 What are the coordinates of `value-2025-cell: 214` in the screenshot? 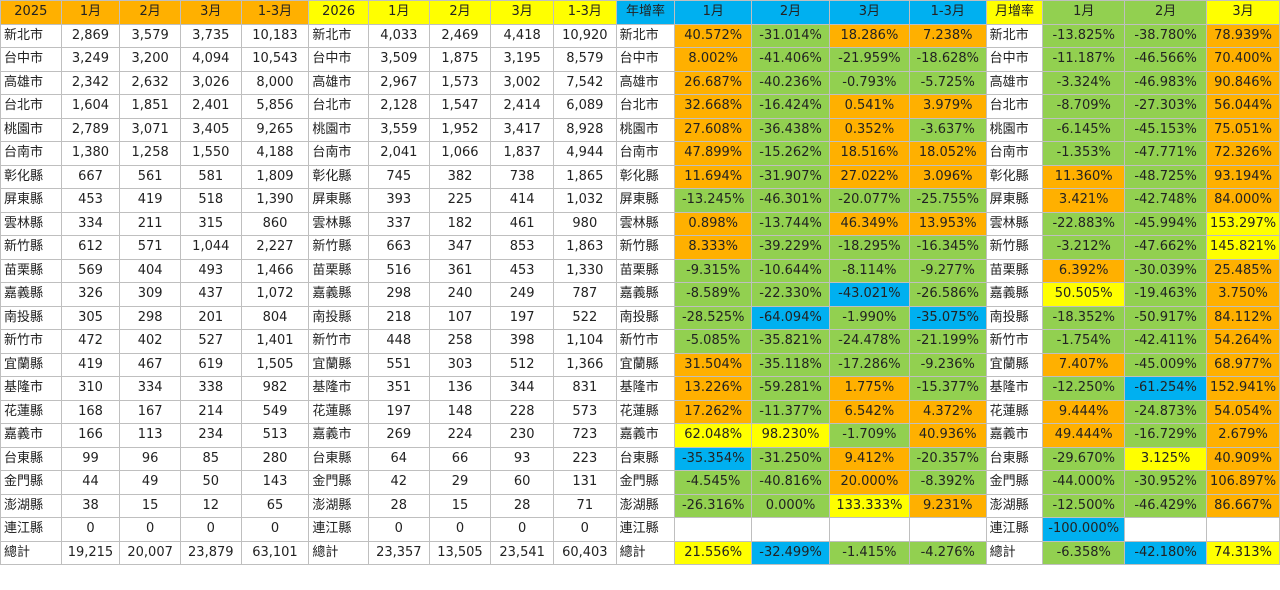 It's located at (210, 411).